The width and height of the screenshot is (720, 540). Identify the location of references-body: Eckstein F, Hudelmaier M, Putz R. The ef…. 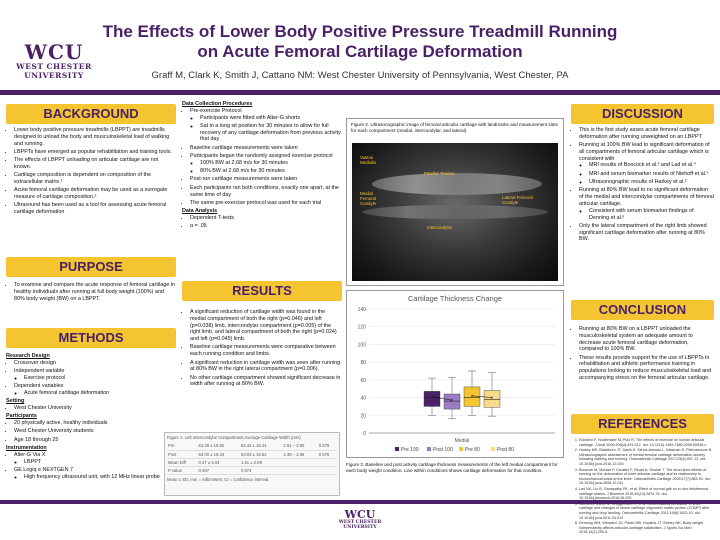
(642, 487).